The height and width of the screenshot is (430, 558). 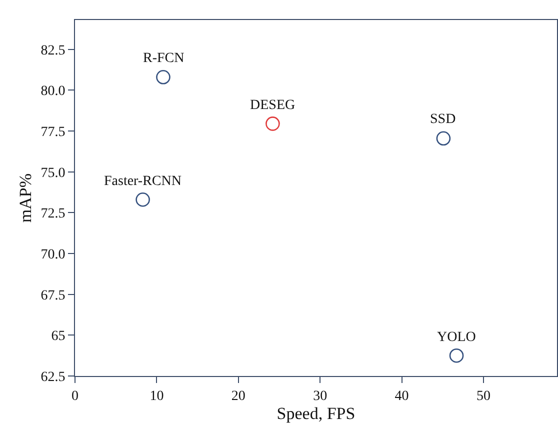 What do you see at coordinates (53, 92) in the screenshot?
I see `y-tick-label: 80.0` at bounding box center [53, 92].